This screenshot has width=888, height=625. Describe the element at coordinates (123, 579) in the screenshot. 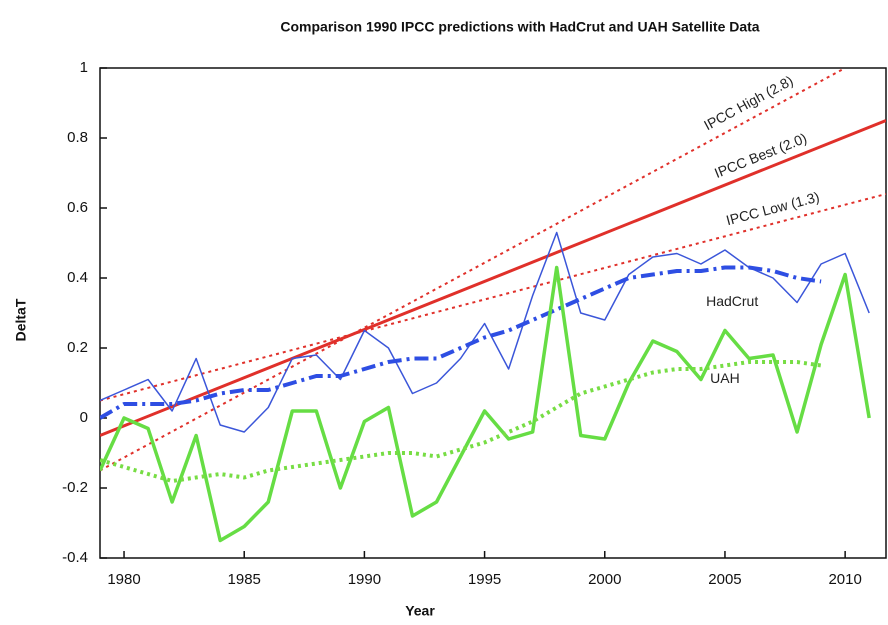

I see `x-tick-label: 1980` at that location.